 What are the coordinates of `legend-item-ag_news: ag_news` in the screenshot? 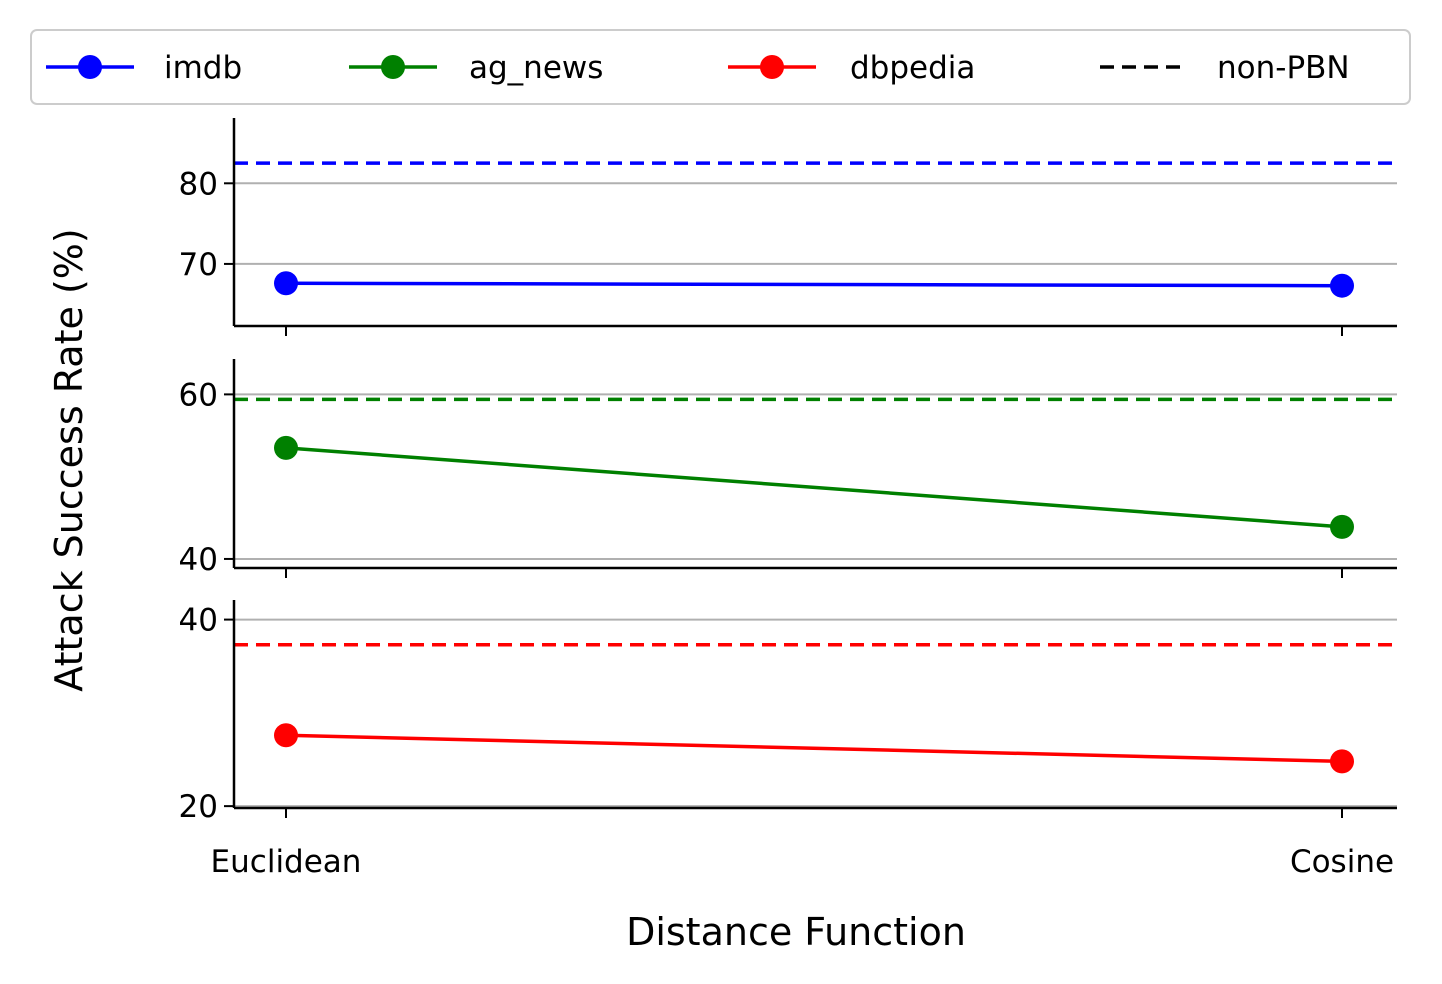 It's located at (476, 68).